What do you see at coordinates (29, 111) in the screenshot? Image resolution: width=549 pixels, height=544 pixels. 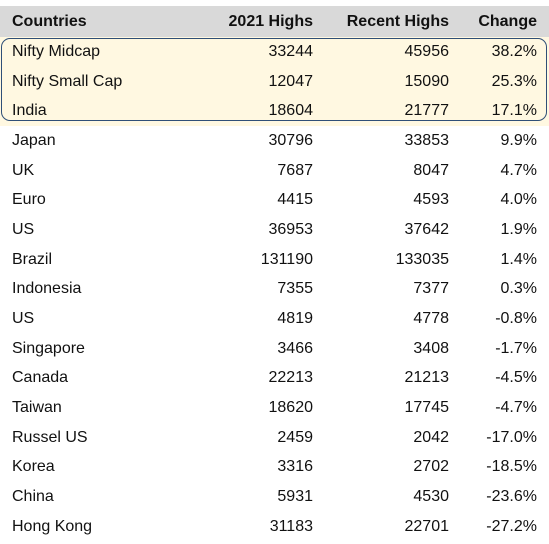 I see `country-cell: India` at bounding box center [29, 111].